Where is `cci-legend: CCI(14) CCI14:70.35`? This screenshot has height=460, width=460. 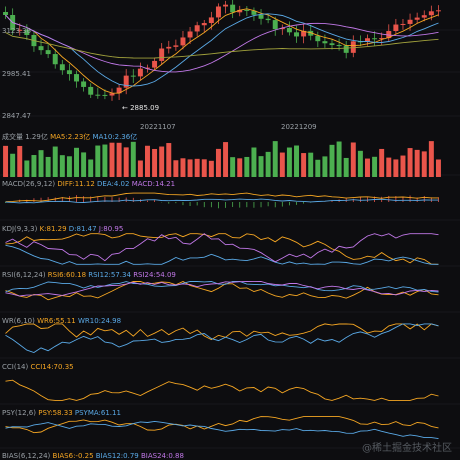 cci-legend: CCI(14) CCI14:70.35 is located at coordinates (38, 367).